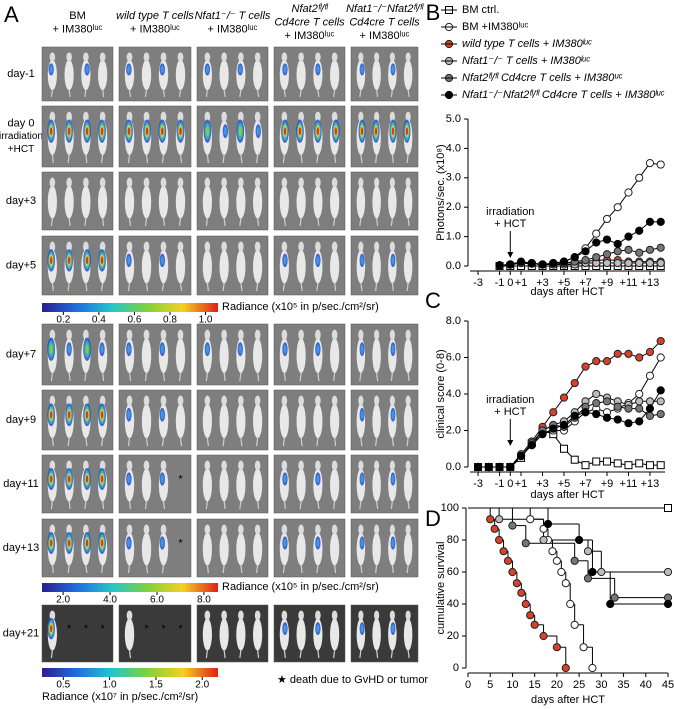 This screenshot has height=709, width=674. What do you see at coordinates (450, 508) in the screenshot?
I see `y-tick-label: 100` at bounding box center [450, 508].